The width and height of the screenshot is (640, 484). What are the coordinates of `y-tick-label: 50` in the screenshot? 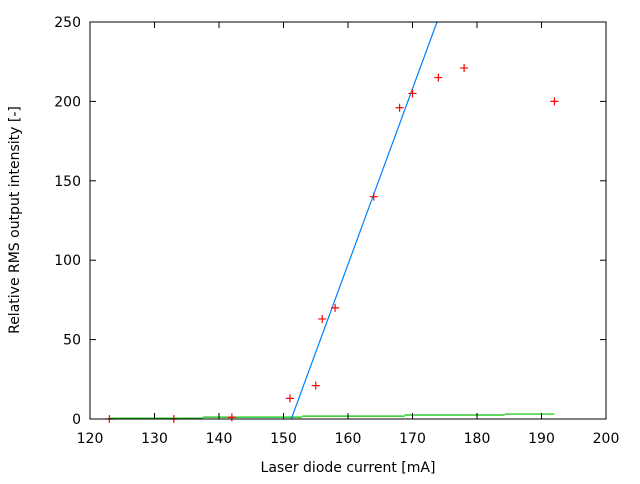 It's located at (72, 341).